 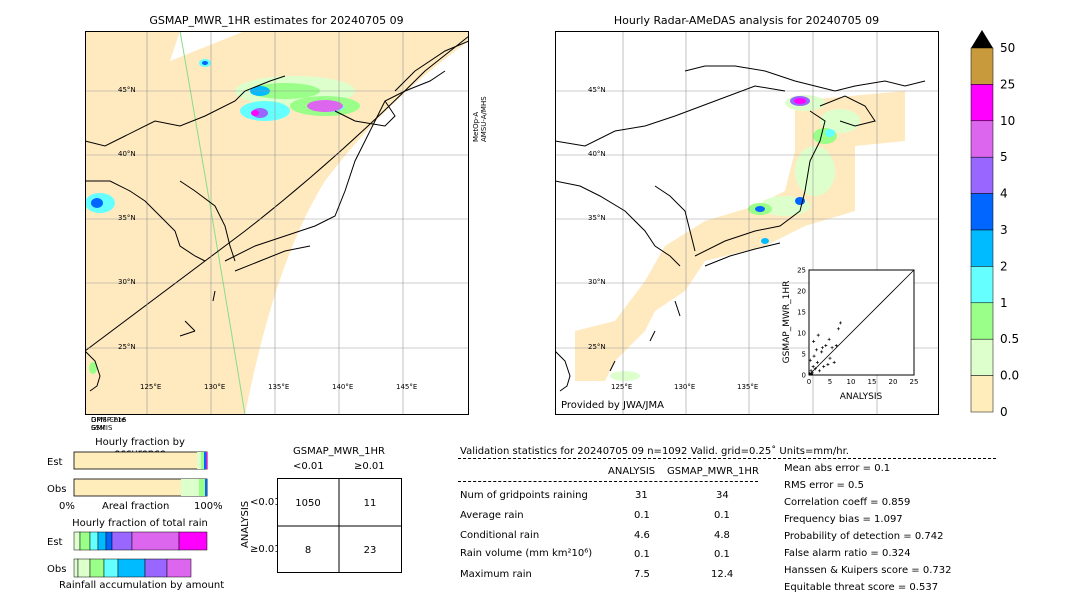 I want to click on scatter-xtick: 15, so click(x=872, y=382).